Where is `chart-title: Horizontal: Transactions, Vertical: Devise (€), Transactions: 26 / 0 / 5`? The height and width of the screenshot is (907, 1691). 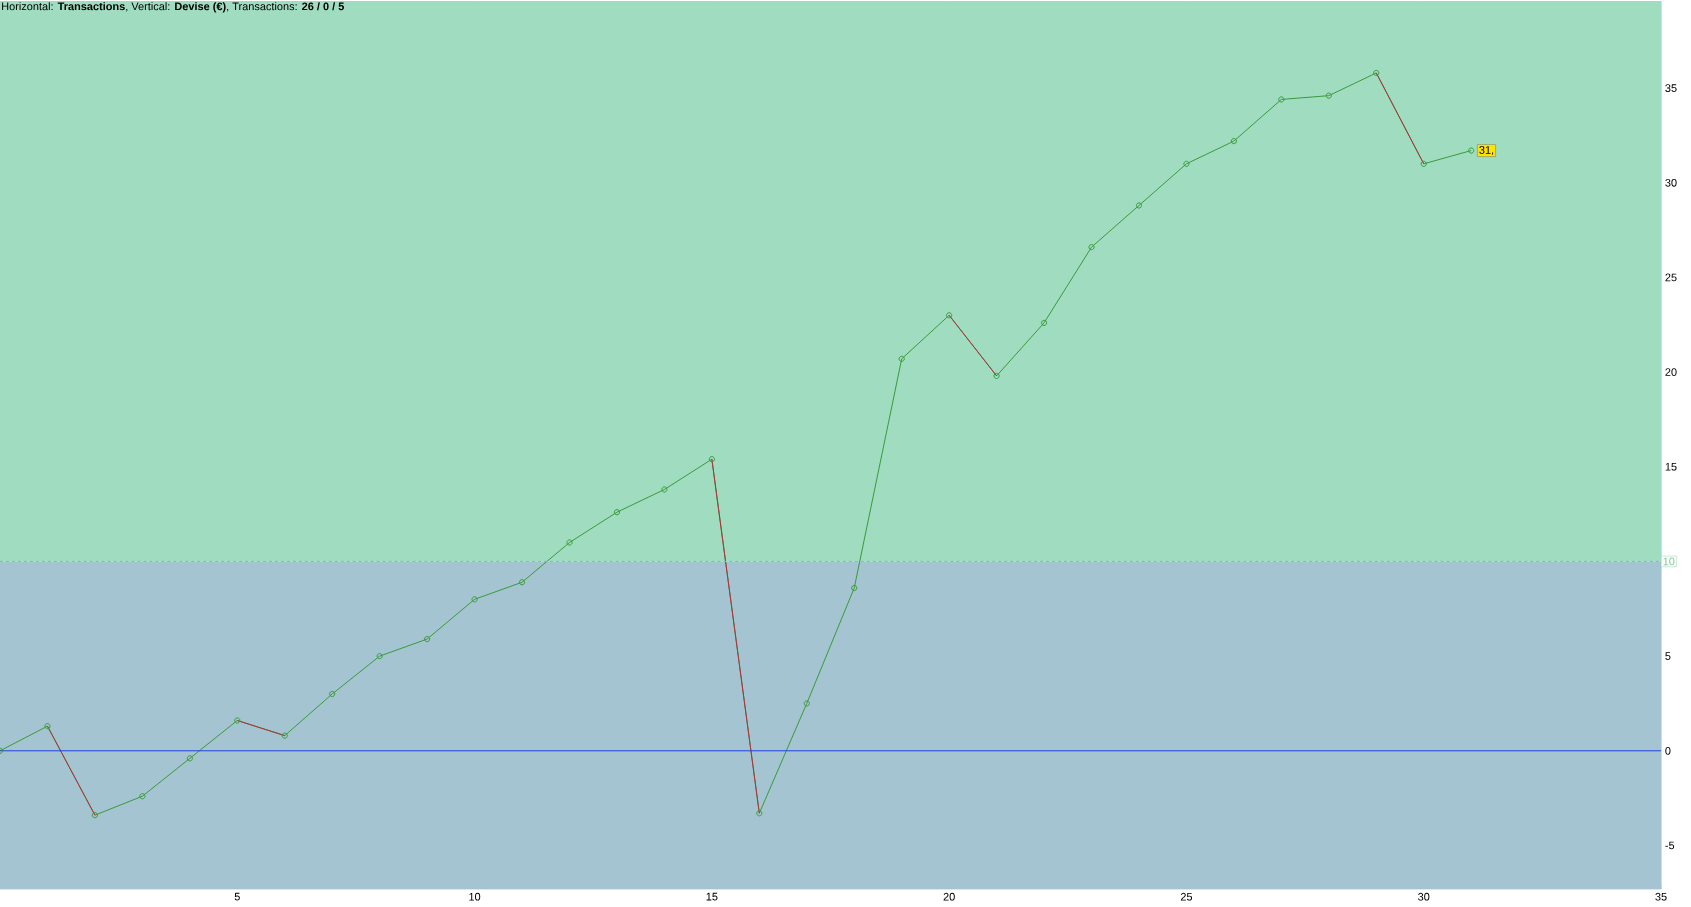 chart-title: Horizontal: Transactions, Vertical: Devise (€), Transactions: 26 / 0 / 5 is located at coordinates (173, 7).